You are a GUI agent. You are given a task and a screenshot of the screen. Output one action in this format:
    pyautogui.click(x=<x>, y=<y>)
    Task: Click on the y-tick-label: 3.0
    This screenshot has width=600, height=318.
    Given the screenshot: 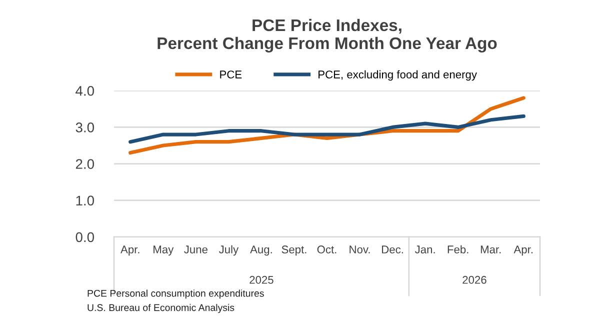 What is the action you would take?
    pyautogui.click(x=85, y=127)
    